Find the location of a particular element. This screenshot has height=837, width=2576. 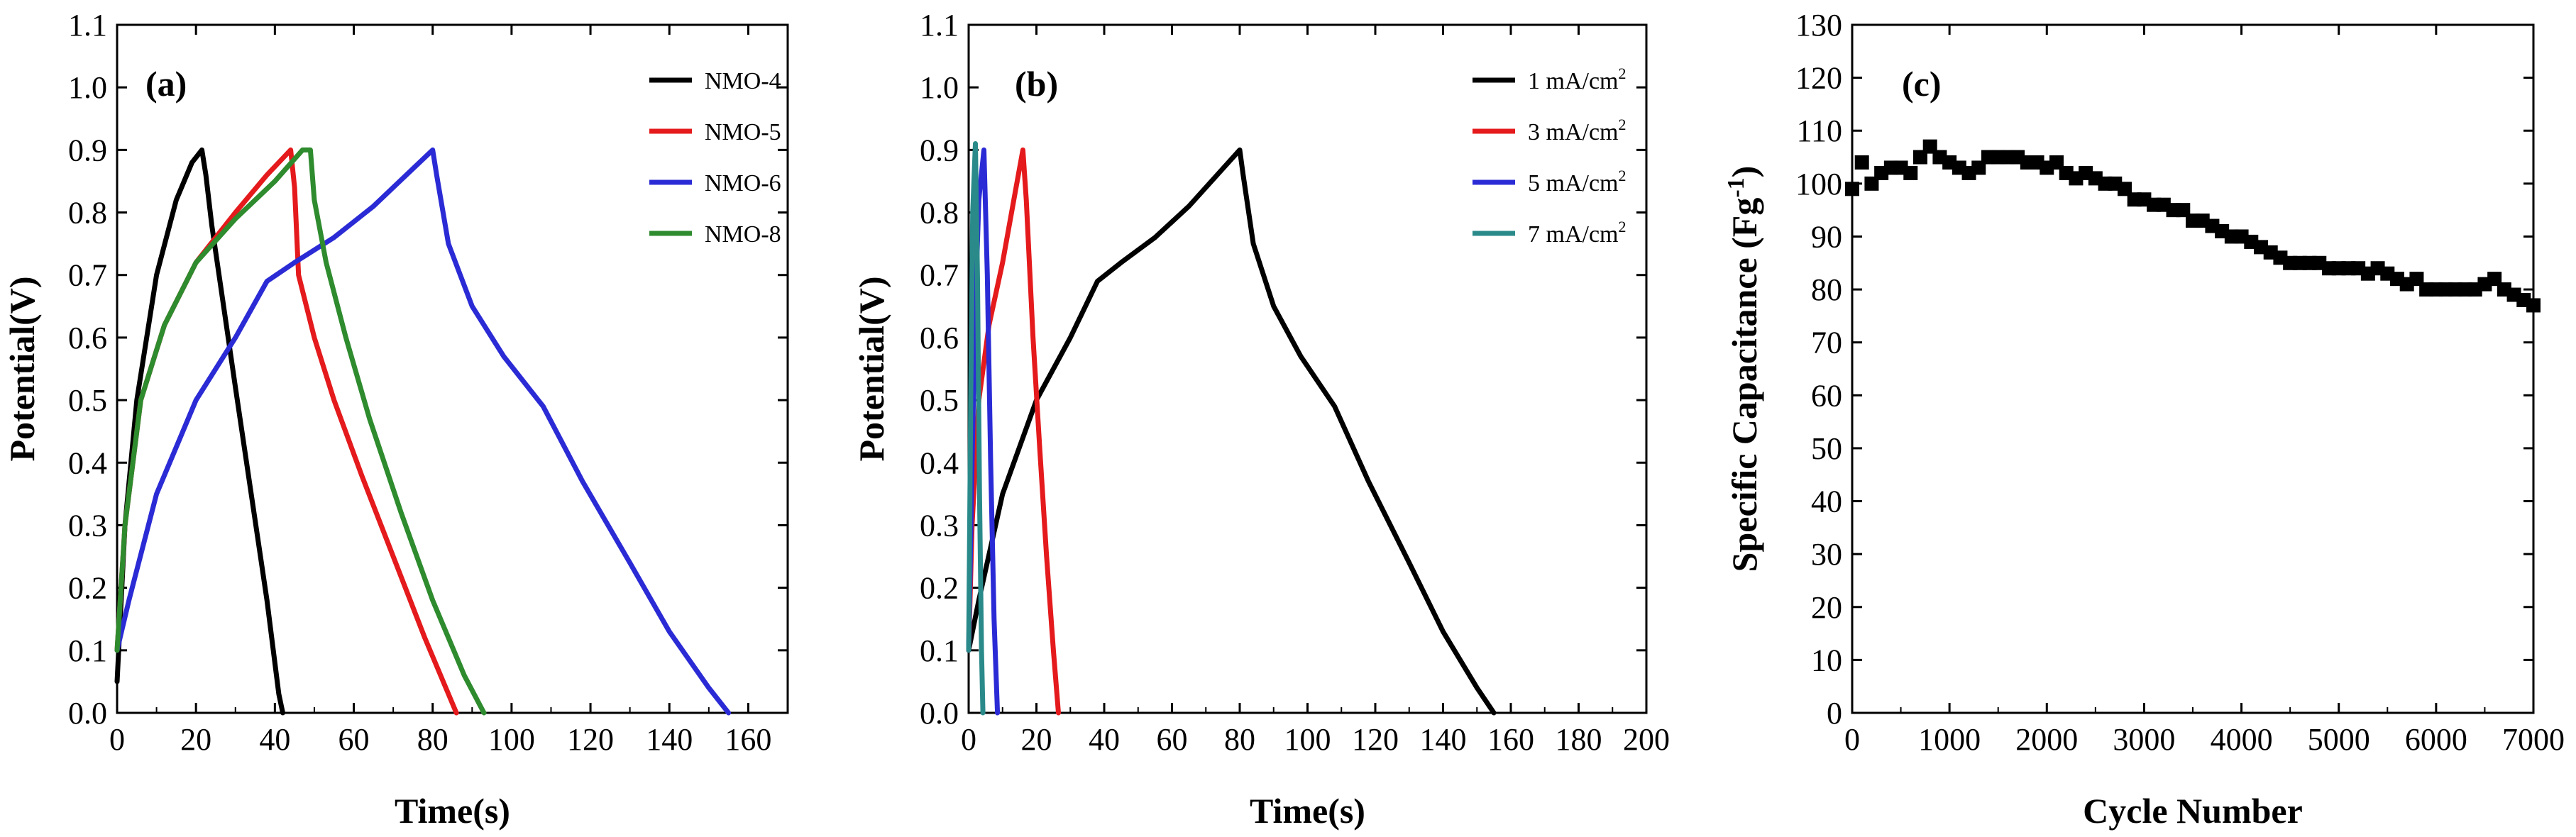

x-tick-label: 40 is located at coordinates (274, 739).